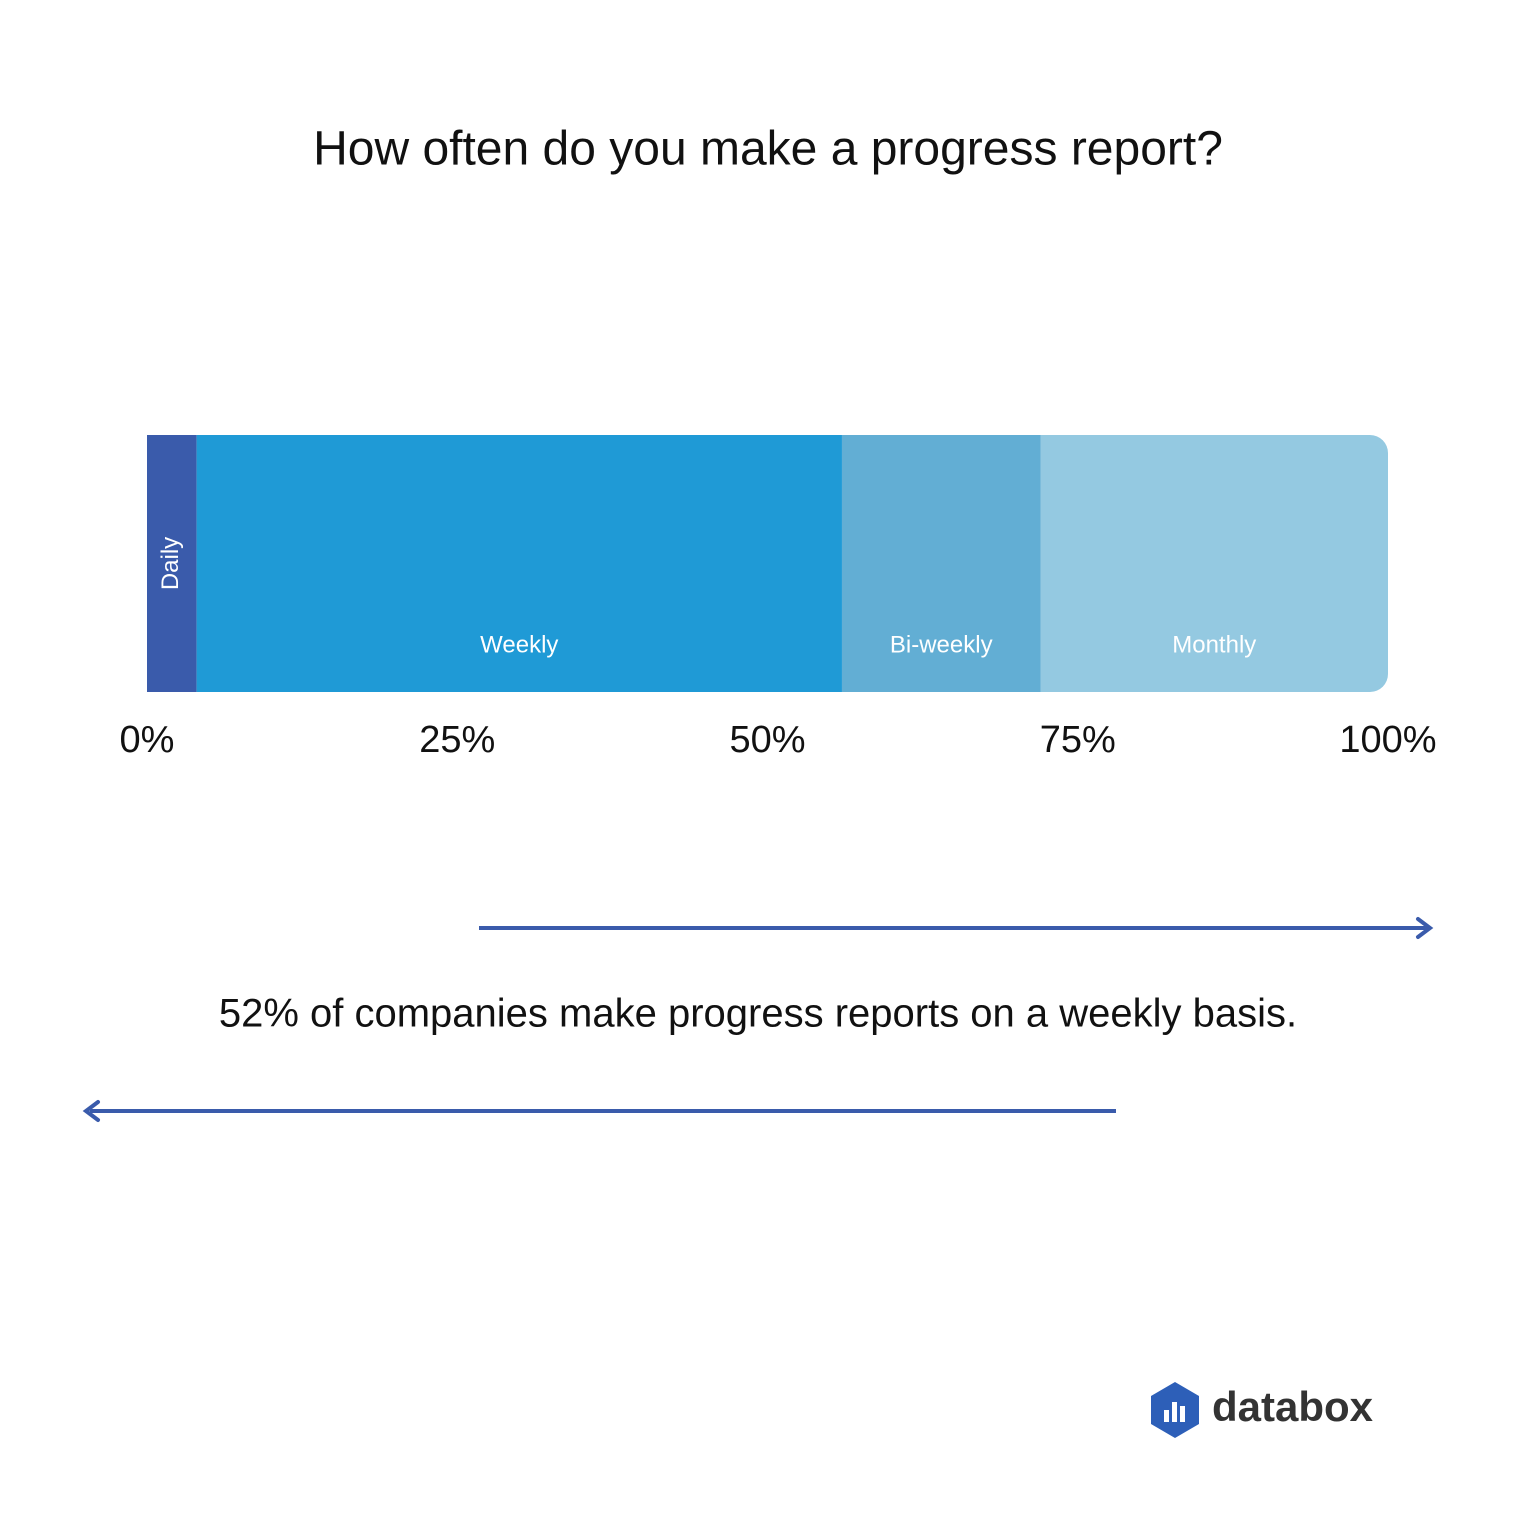 The width and height of the screenshot is (1536, 1536). I want to click on segment-label: Daily, so click(170, 563).